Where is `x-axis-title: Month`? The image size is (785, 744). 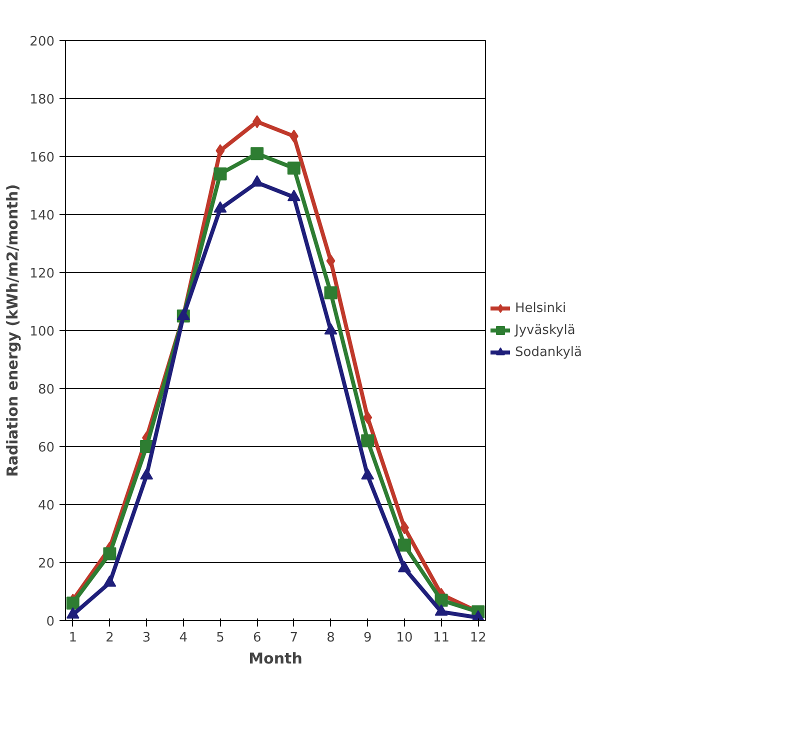
x-axis-title: Month is located at coordinates (275, 659).